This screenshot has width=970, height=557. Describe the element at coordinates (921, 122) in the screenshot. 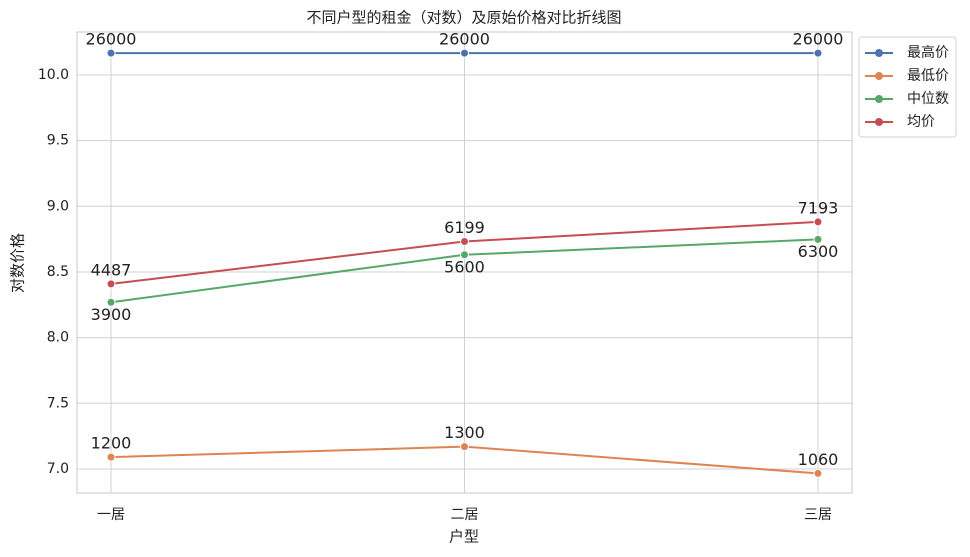

I see `legend-label: 均价` at that location.